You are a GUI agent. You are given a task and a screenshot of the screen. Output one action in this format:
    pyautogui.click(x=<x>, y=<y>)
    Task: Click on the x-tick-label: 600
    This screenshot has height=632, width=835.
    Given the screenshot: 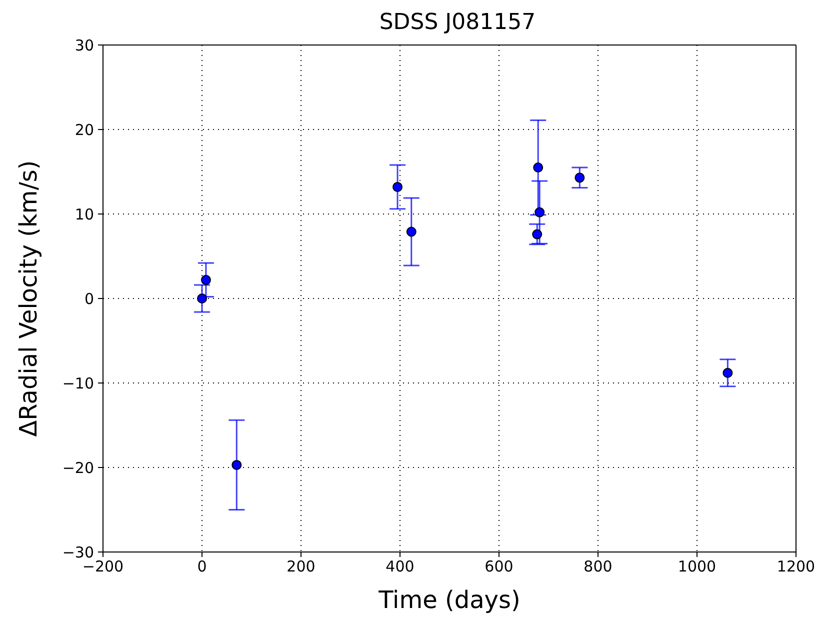 What is the action you would take?
    pyautogui.click(x=499, y=567)
    